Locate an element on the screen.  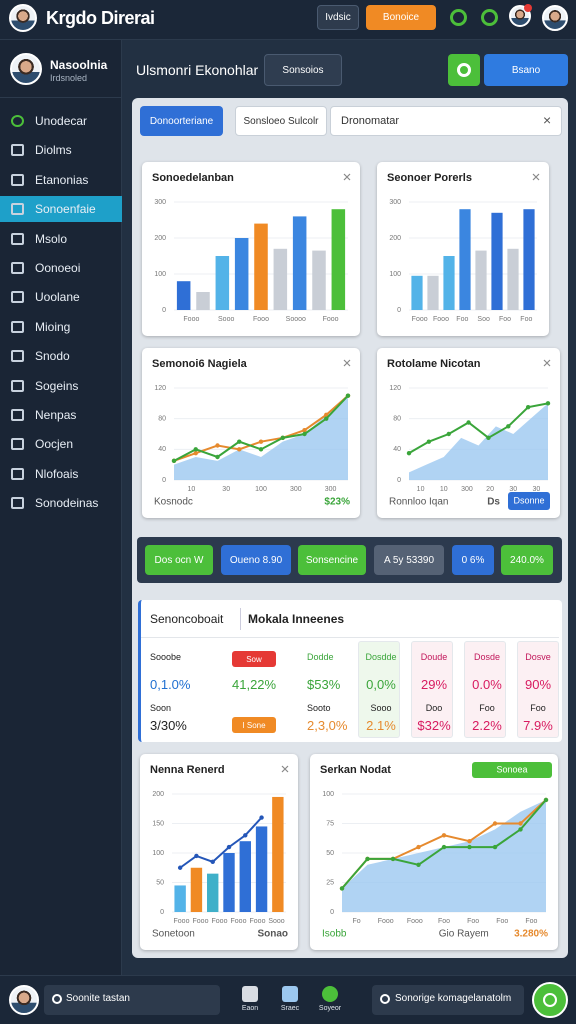
menu-item: Unodecar is located at coordinates (61, 121).